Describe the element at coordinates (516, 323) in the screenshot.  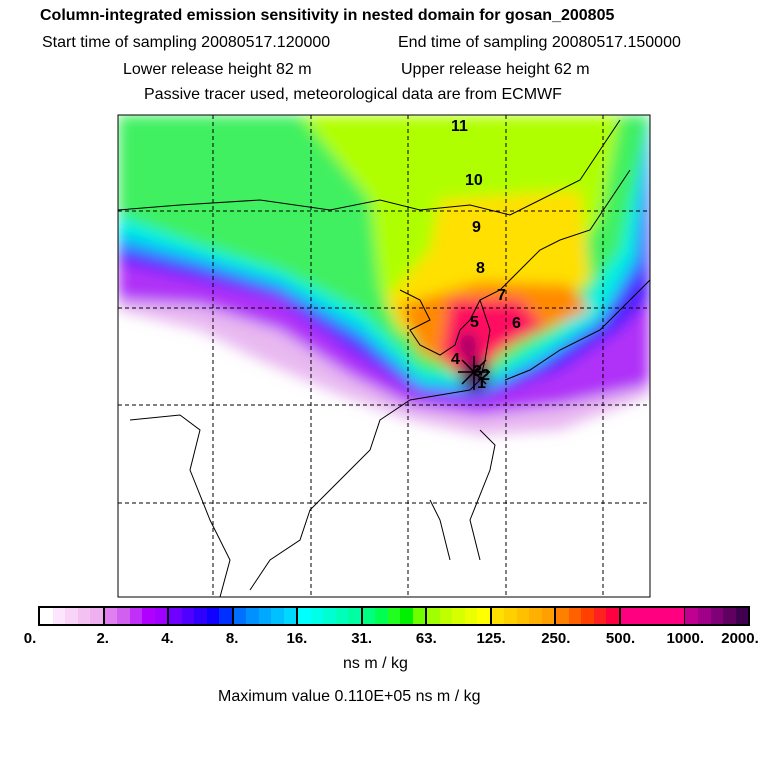
I see `traj-label-6: 6` at that location.